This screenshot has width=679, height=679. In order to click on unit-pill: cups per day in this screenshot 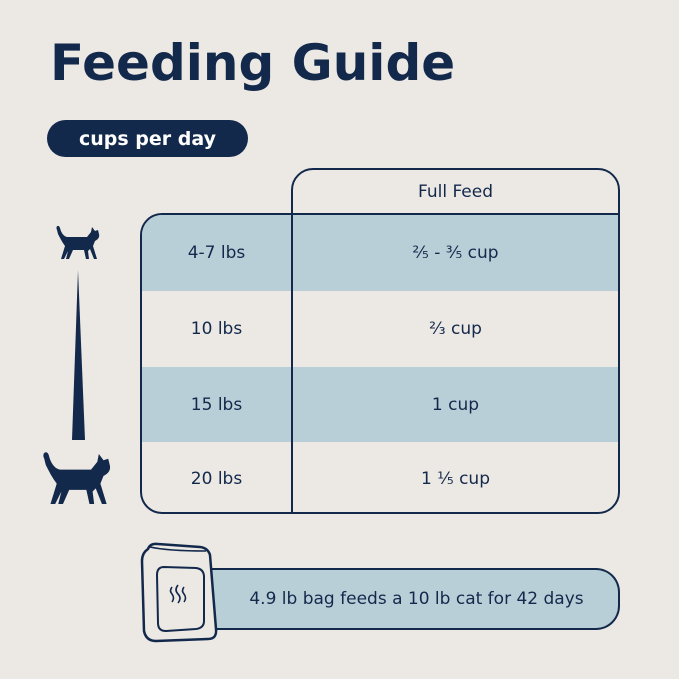, I will do `click(147, 138)`.